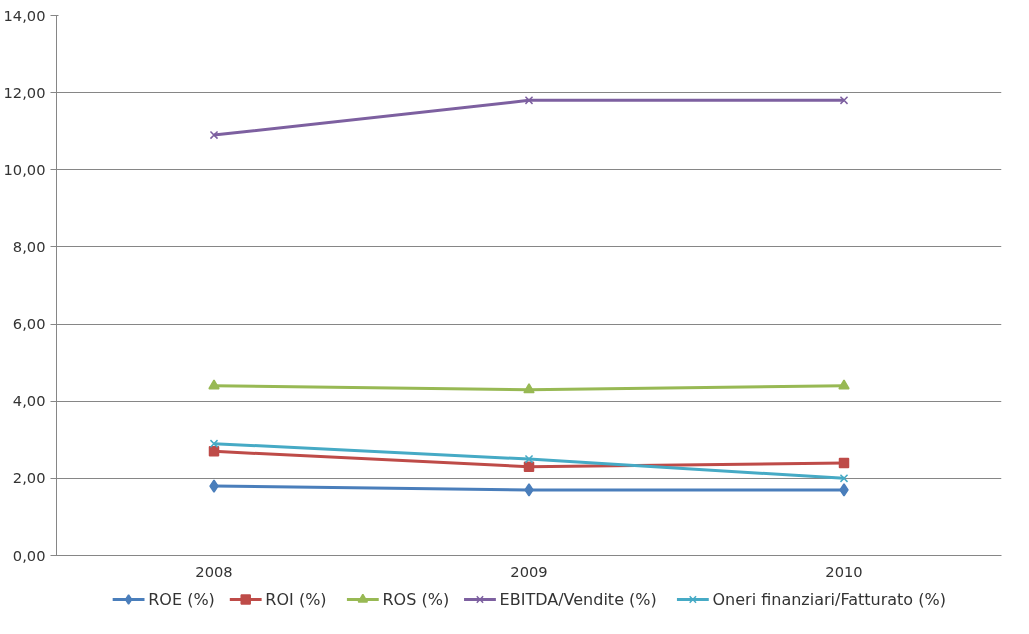  What do you see at coordinates (296, 599) in the screenshot?
I see `legend-label: ROI (%)` at bounding box center [296, 599].